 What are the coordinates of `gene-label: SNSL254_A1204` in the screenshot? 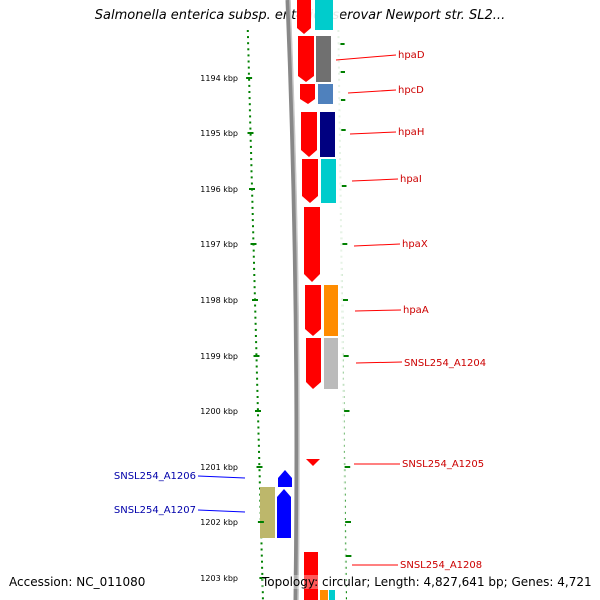 It's located at (445, 363).